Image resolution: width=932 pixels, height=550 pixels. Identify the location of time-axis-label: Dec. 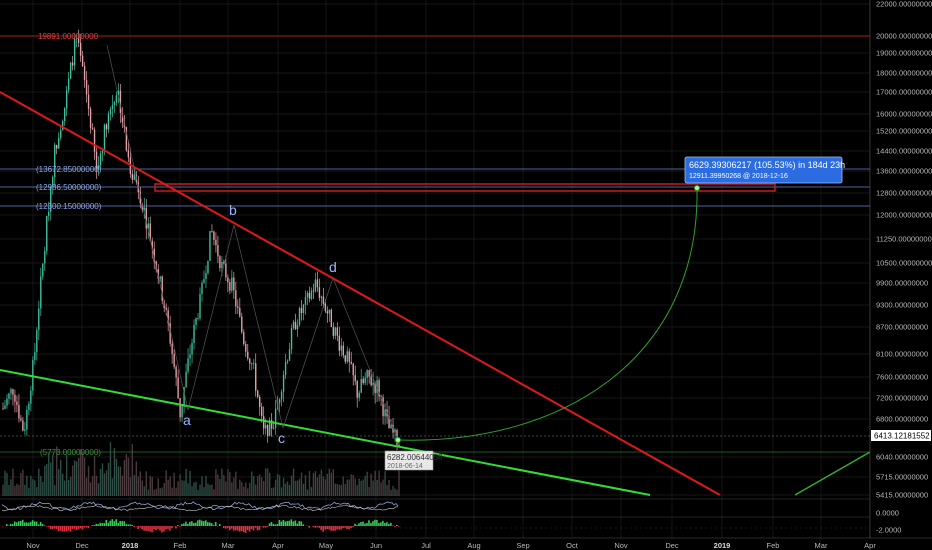
(82, 545).